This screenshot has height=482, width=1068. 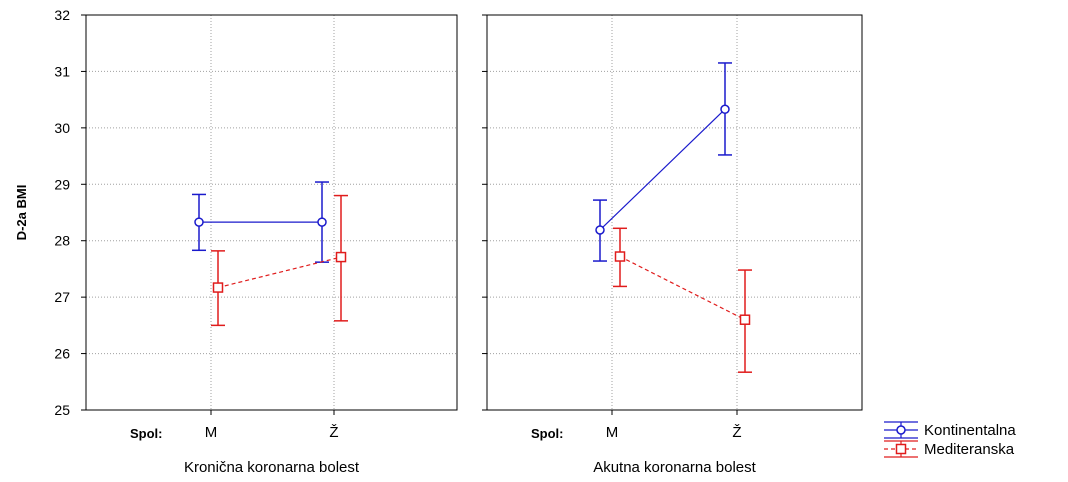 What do you see at coordinates (62, 15) in the screenshot?
I see `y-tick-label: 32` at bounding box center [62, 15].